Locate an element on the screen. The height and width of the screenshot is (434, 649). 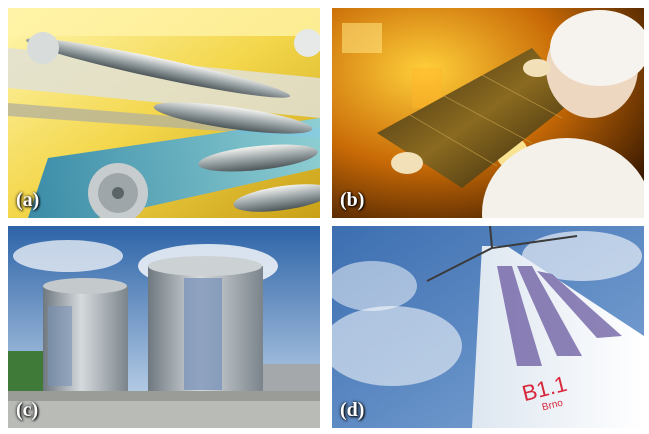
panel-b-label: (b) is located at coordinates (352, 200).